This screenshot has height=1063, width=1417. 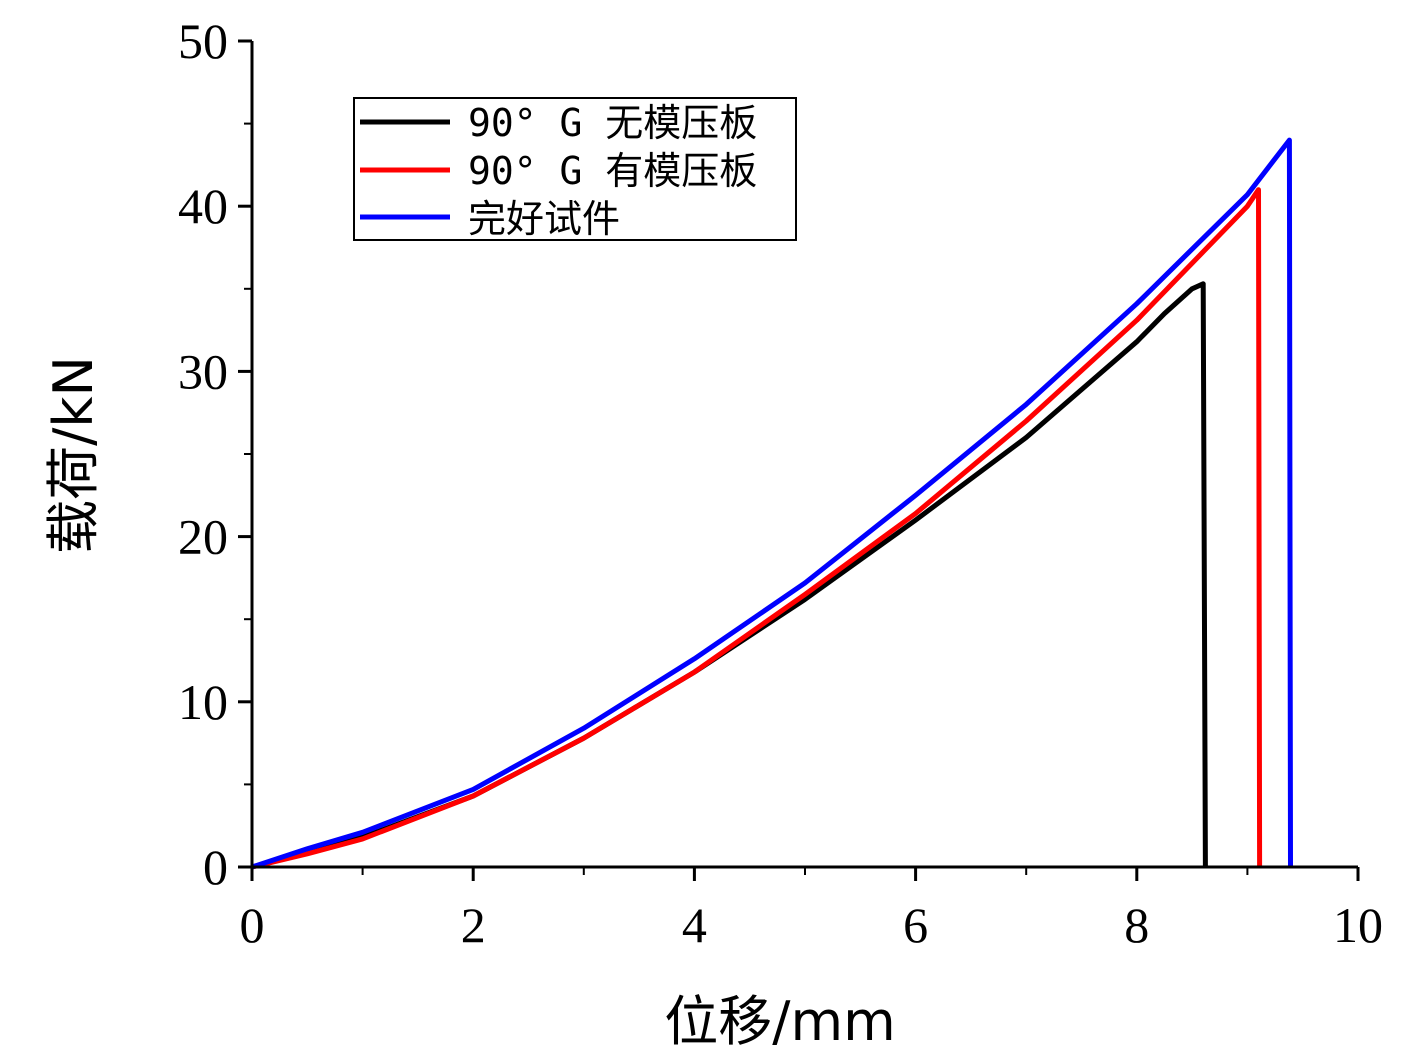 I want to click on y-tick-label: 20, so click(x=203, y=537).